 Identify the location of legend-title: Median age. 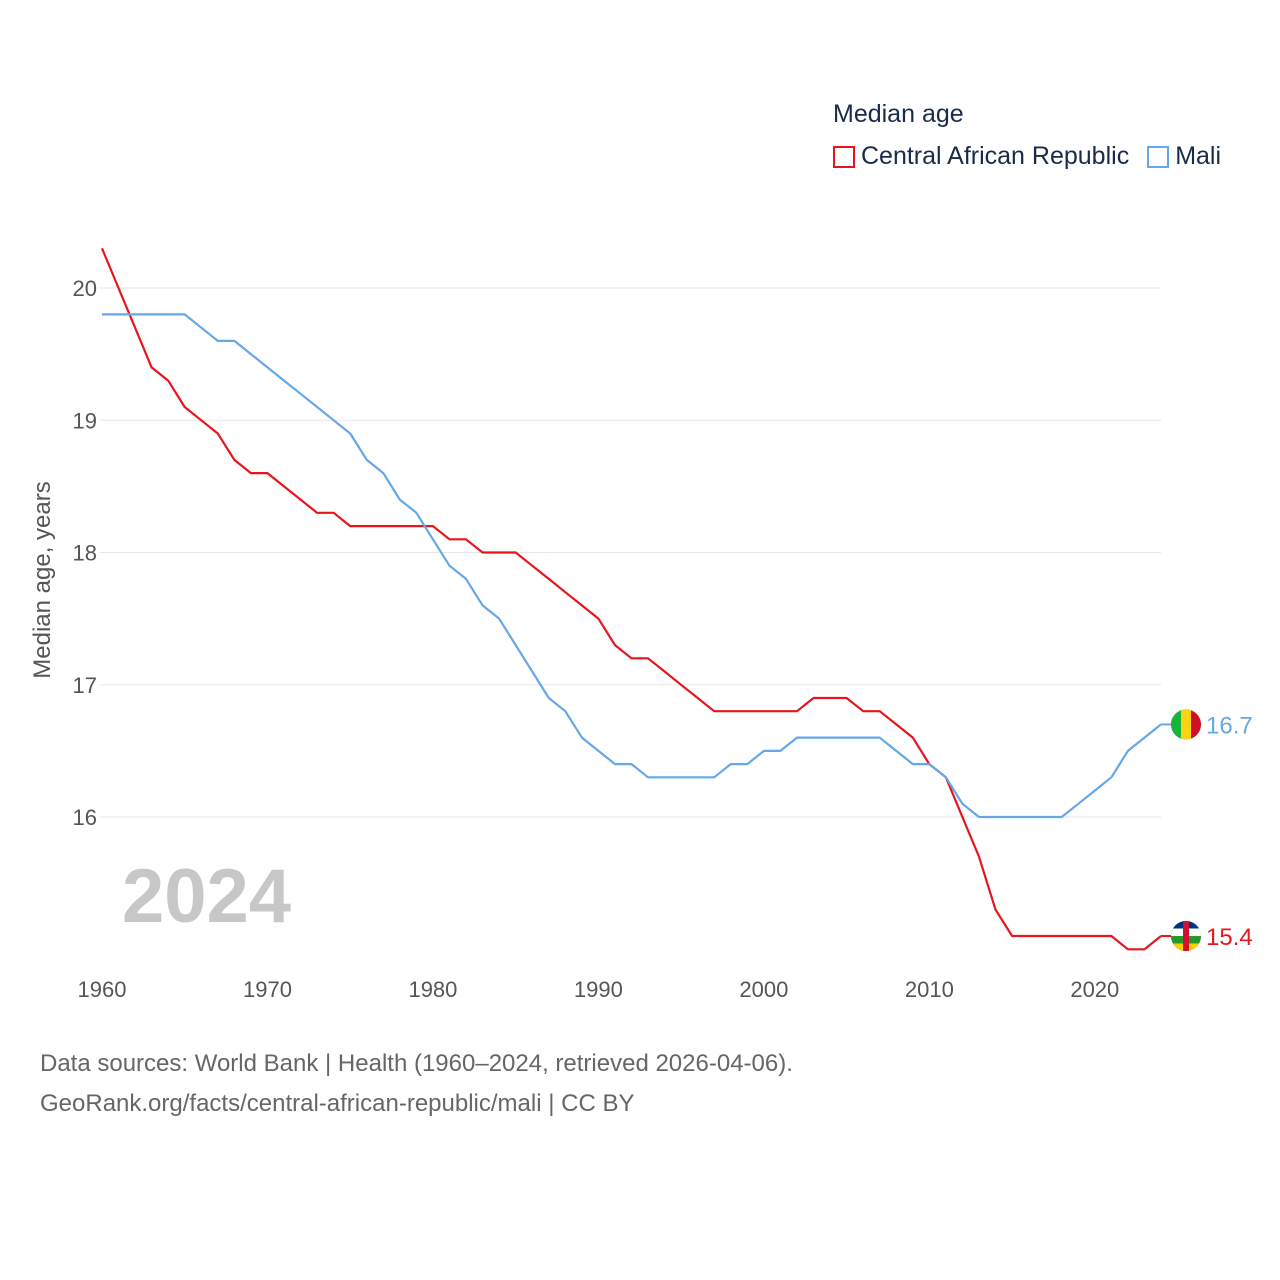
(898, 114).